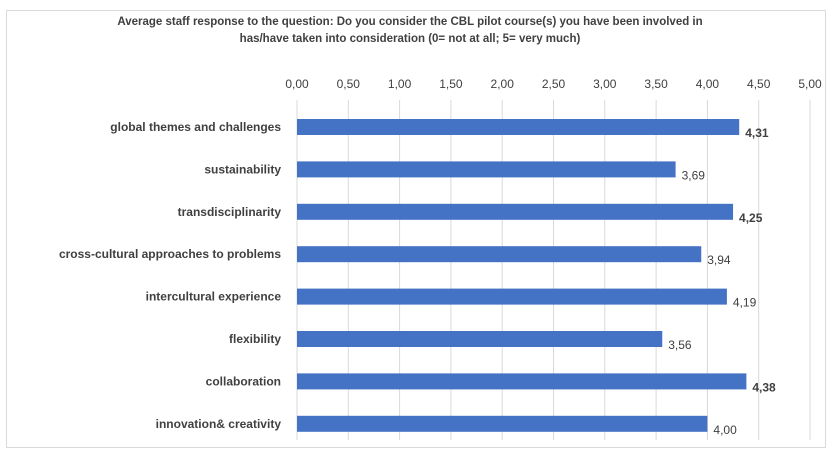  What do you see at coordinates (242, 169) in the screenshot?
I see `category-label: sustainability` at bounding box center [242, 169].